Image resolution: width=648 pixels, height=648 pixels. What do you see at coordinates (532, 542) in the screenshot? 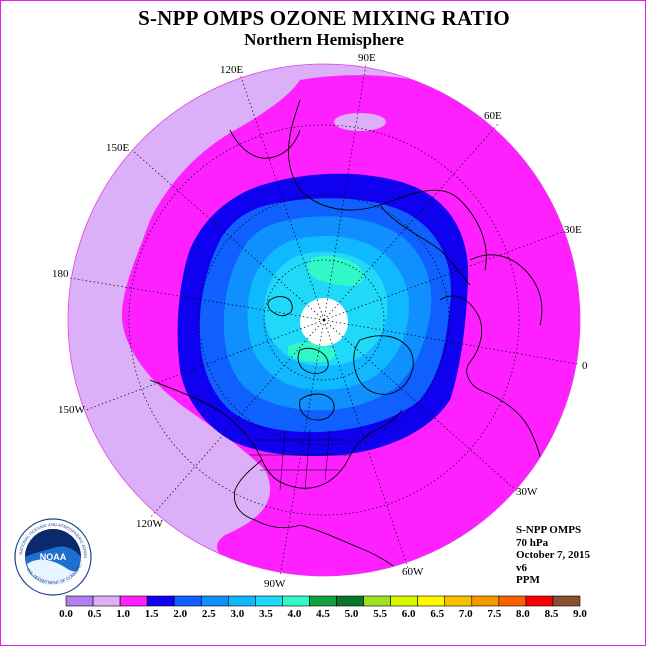
I see `pressure-level-label: 70 hPa` at bounding box center [532, 542].